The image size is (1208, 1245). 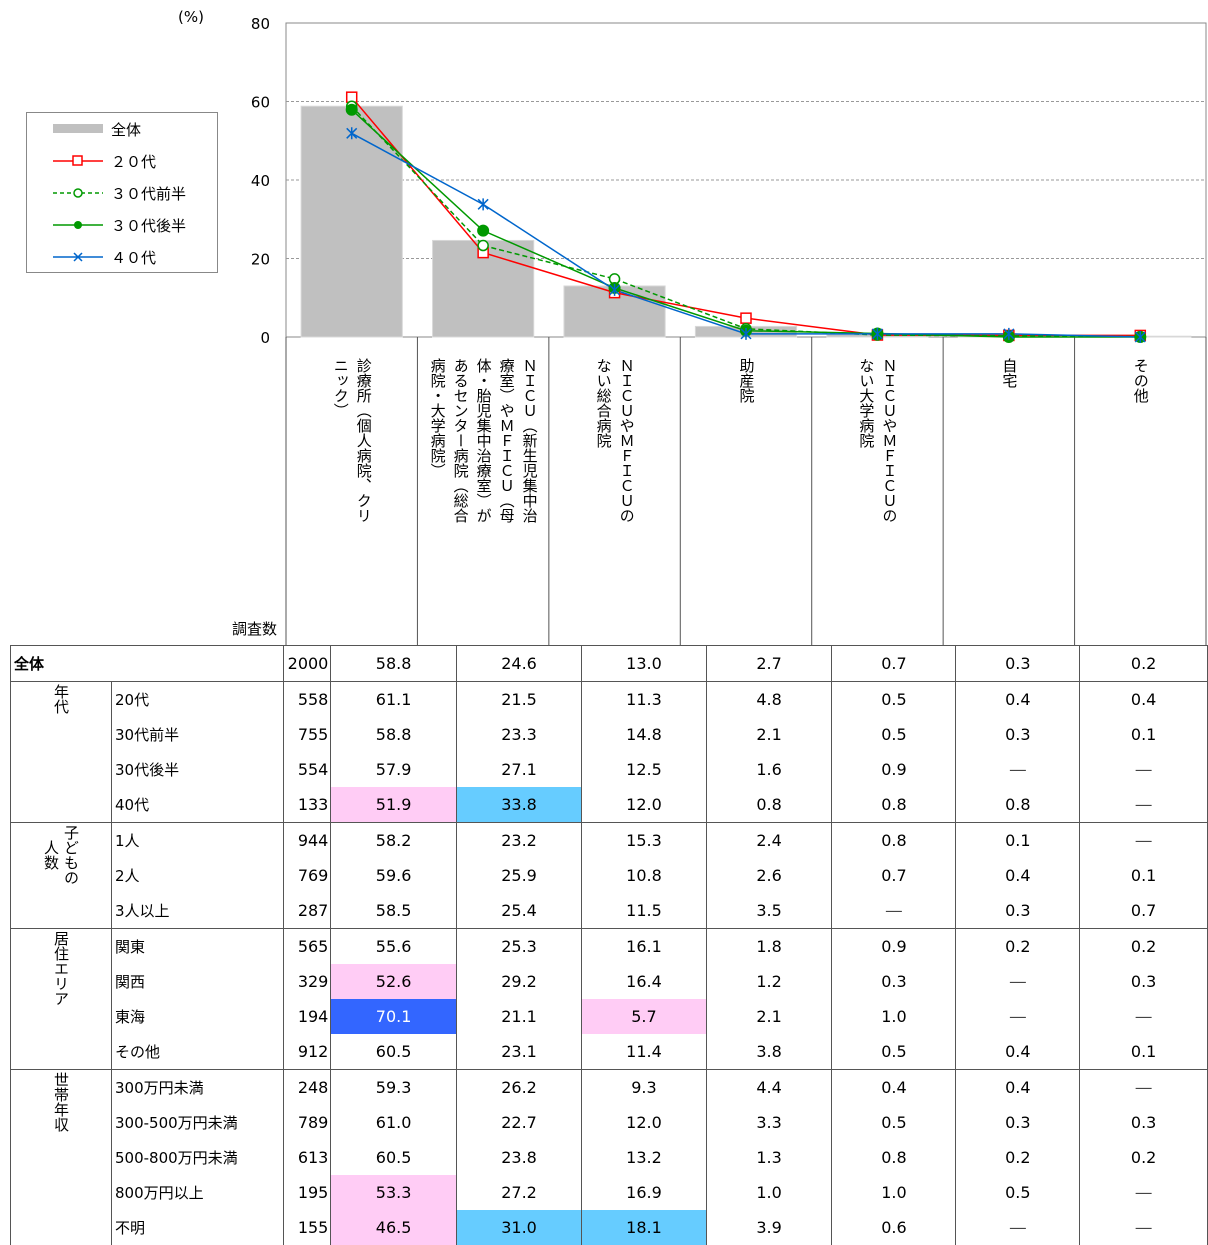 What do you see at coordinates (393, 700) in the screenshot?
I see `value-cell: 61.1` at bounding box center [393, 700].